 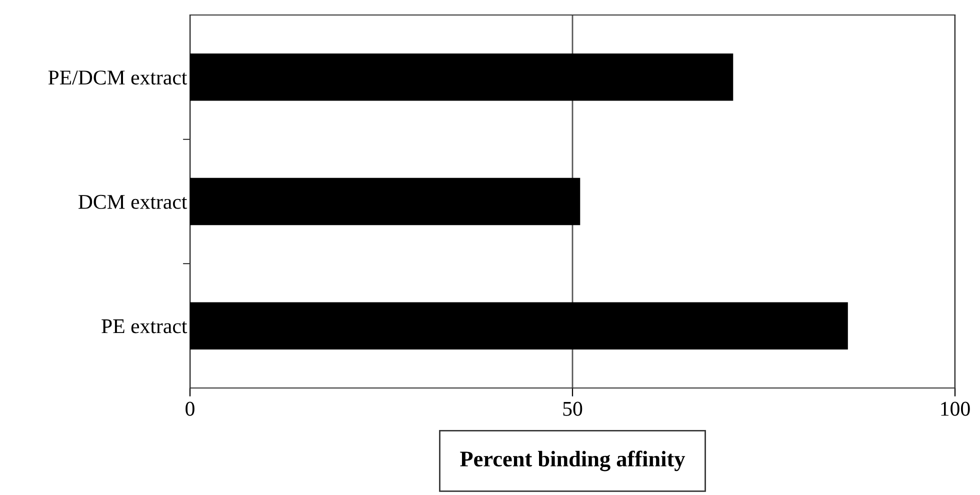 I want to click on x-tick-label: 50, so click(x=572, y=409).